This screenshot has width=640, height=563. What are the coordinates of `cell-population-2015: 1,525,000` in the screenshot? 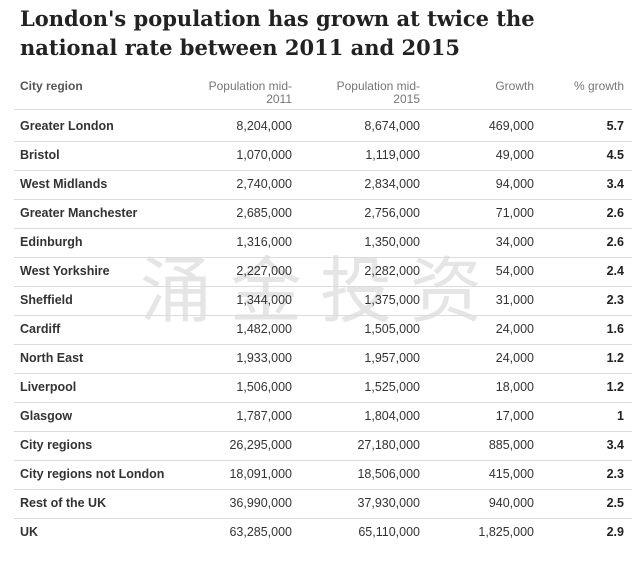 It's located at (392, 387).